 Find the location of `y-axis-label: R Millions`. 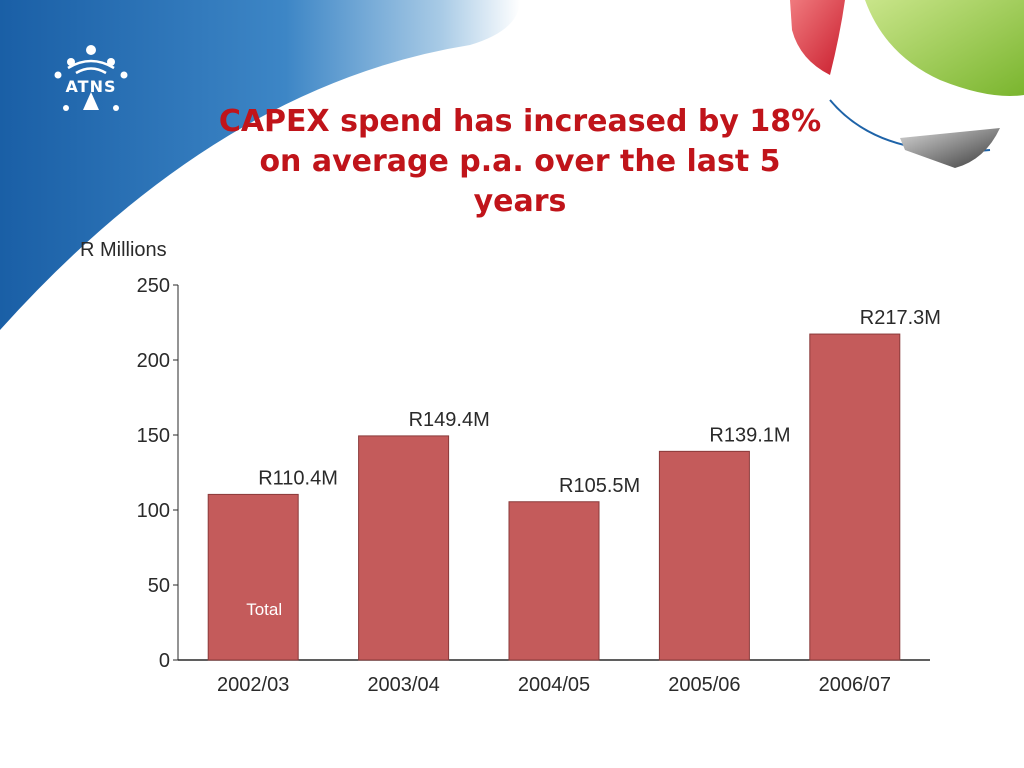

y-axis-label: R Millions is located at coordinates (123, 250).